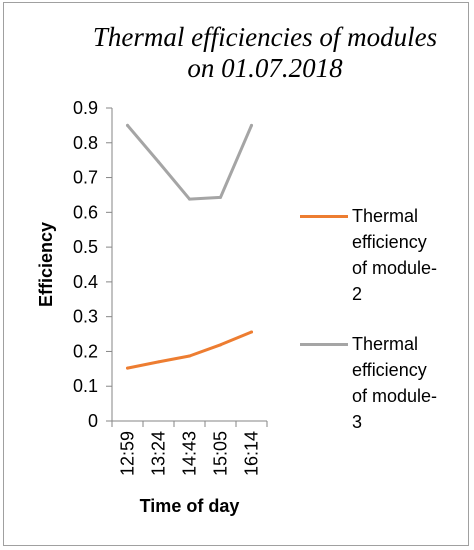 This screenshot has width=474, height=550. Describe the element at coordinates (85, 143) in the screenshot. I see `y-tick-label: 0.8` at that location.